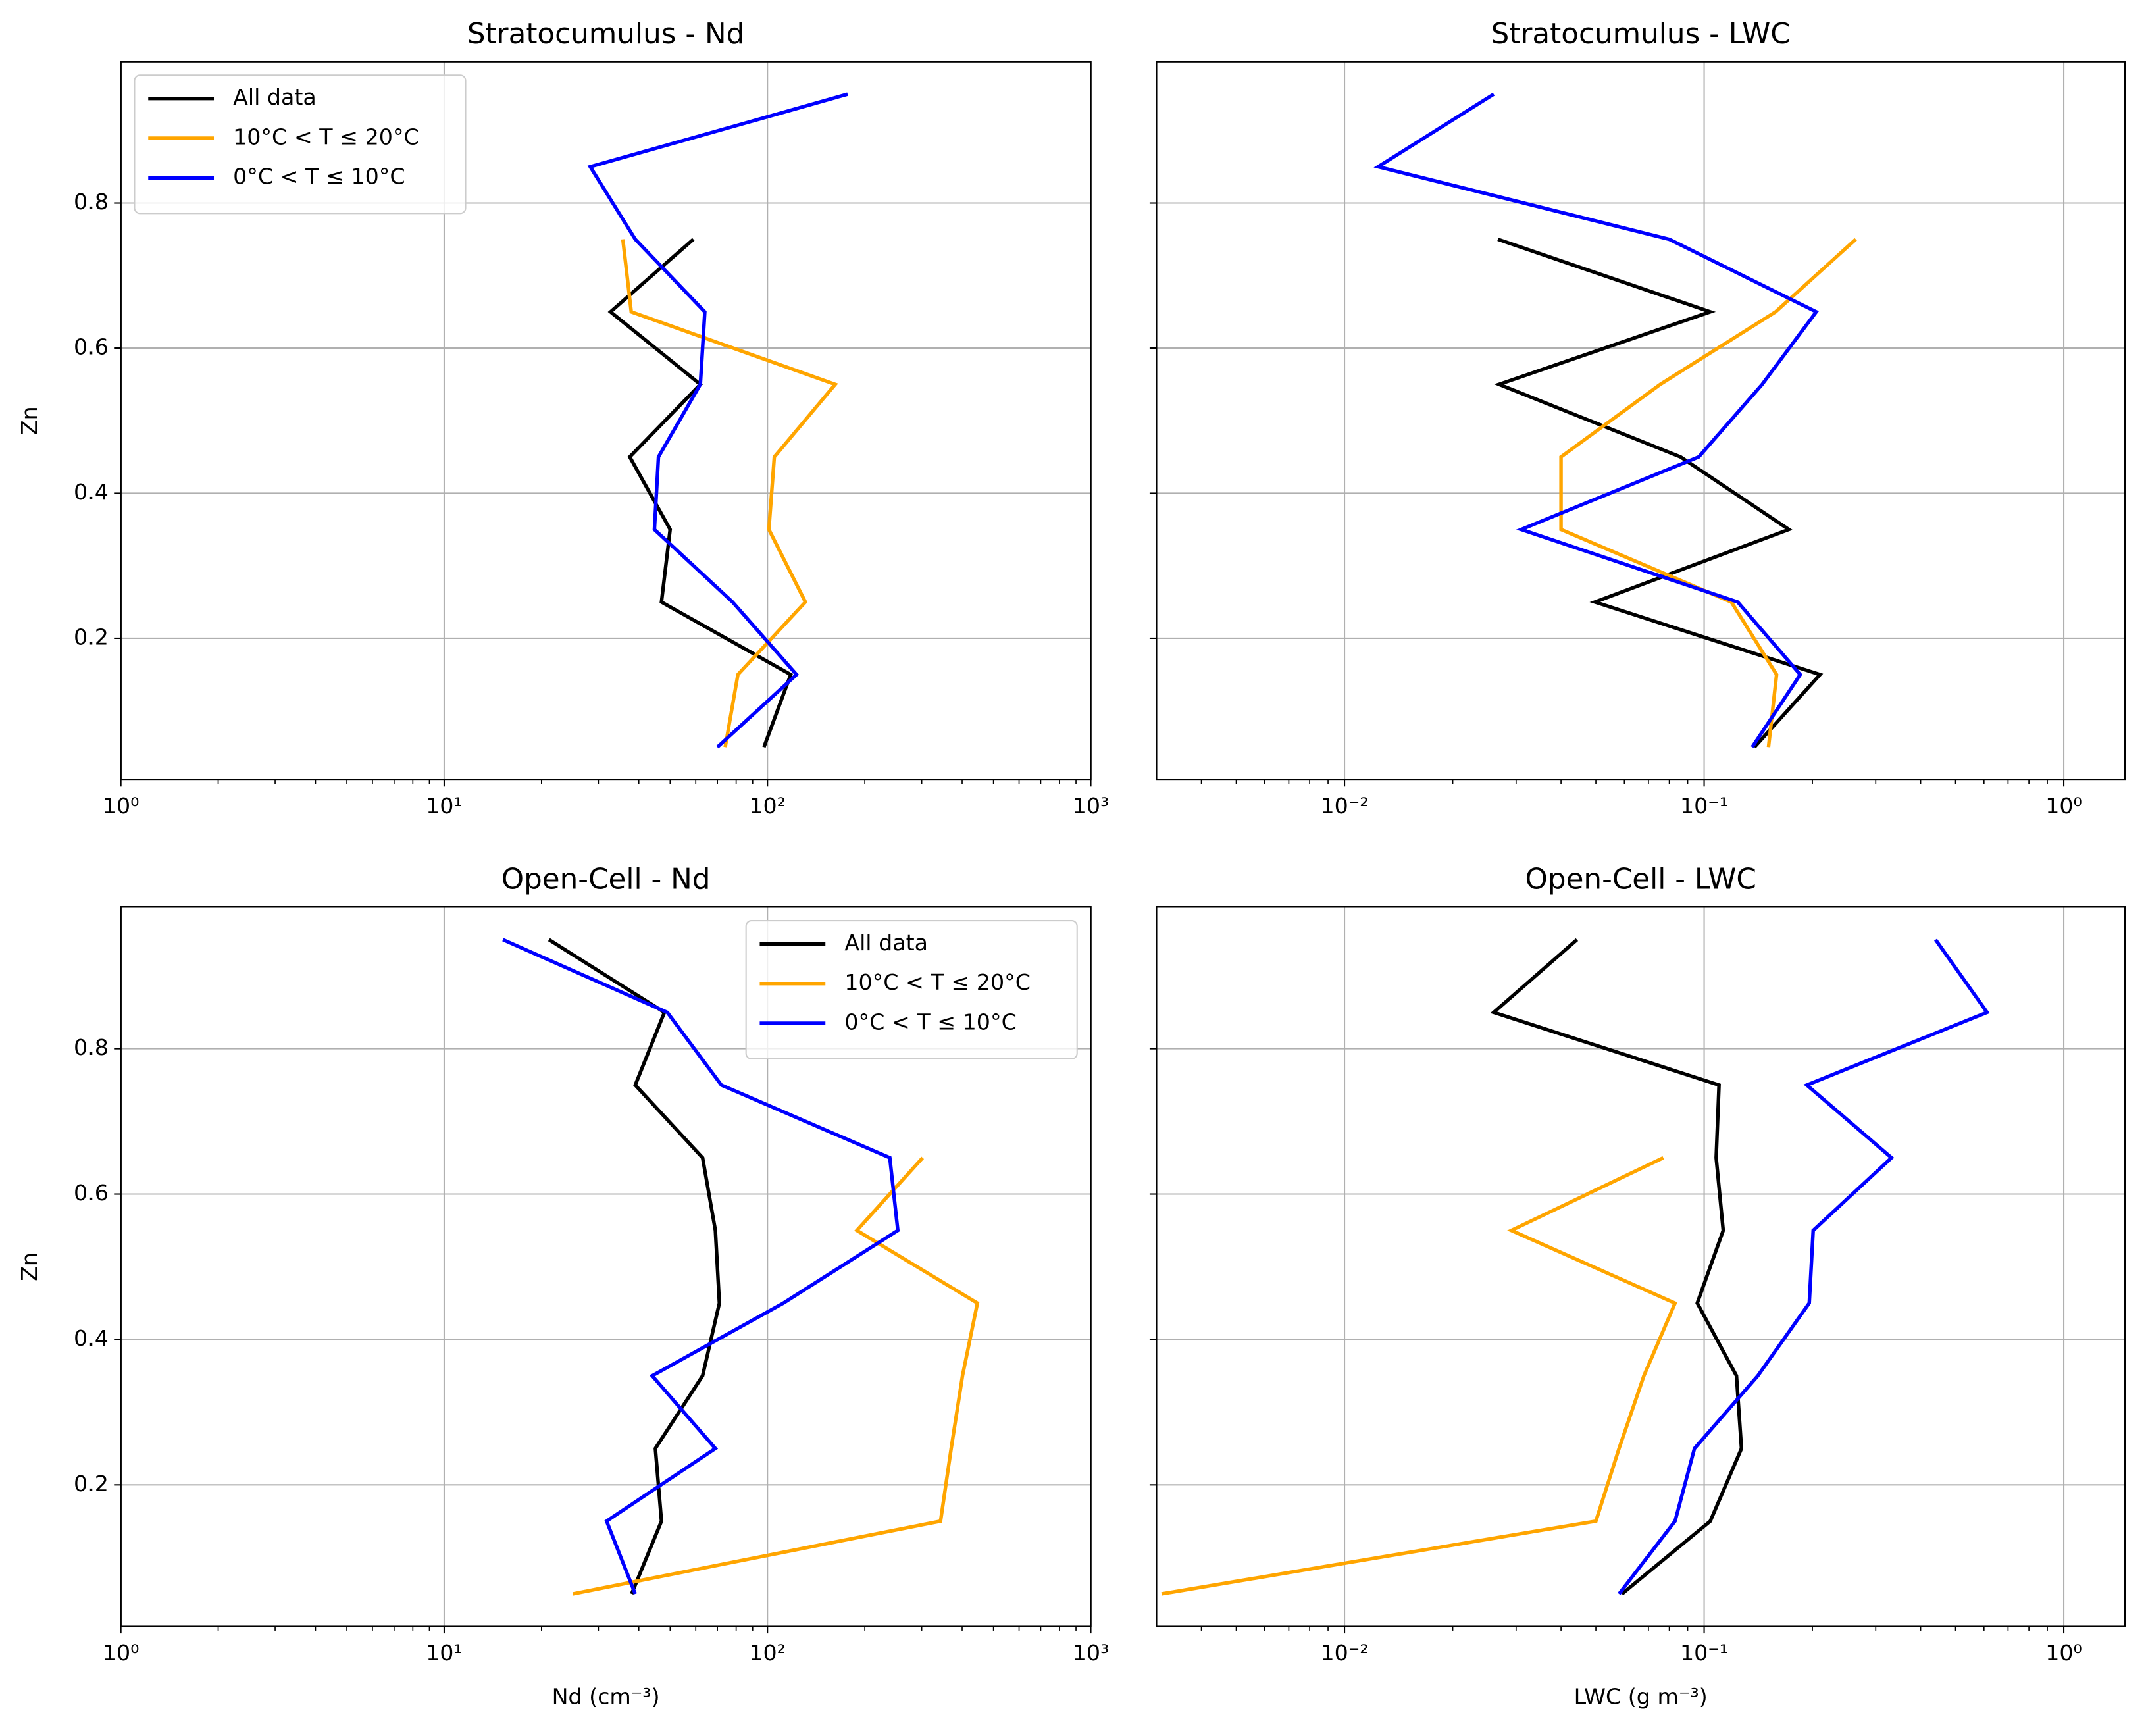  I want to click on x-axis-label: LWC (g m⁻³), so click(1641, 1696).